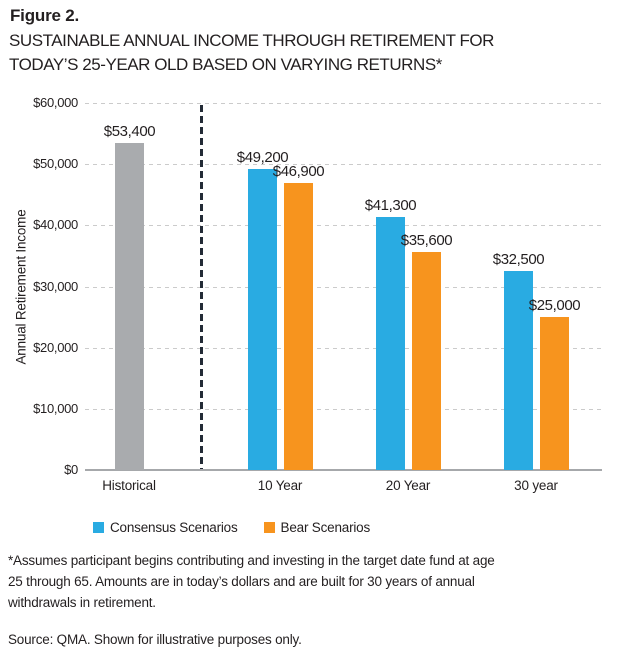 The image size is (620, 654). What do you see at coordinates (408, 485) in the screenshot?
I see `x-axis-label-20-year: 20 Year` at bounding box center [408, 485].